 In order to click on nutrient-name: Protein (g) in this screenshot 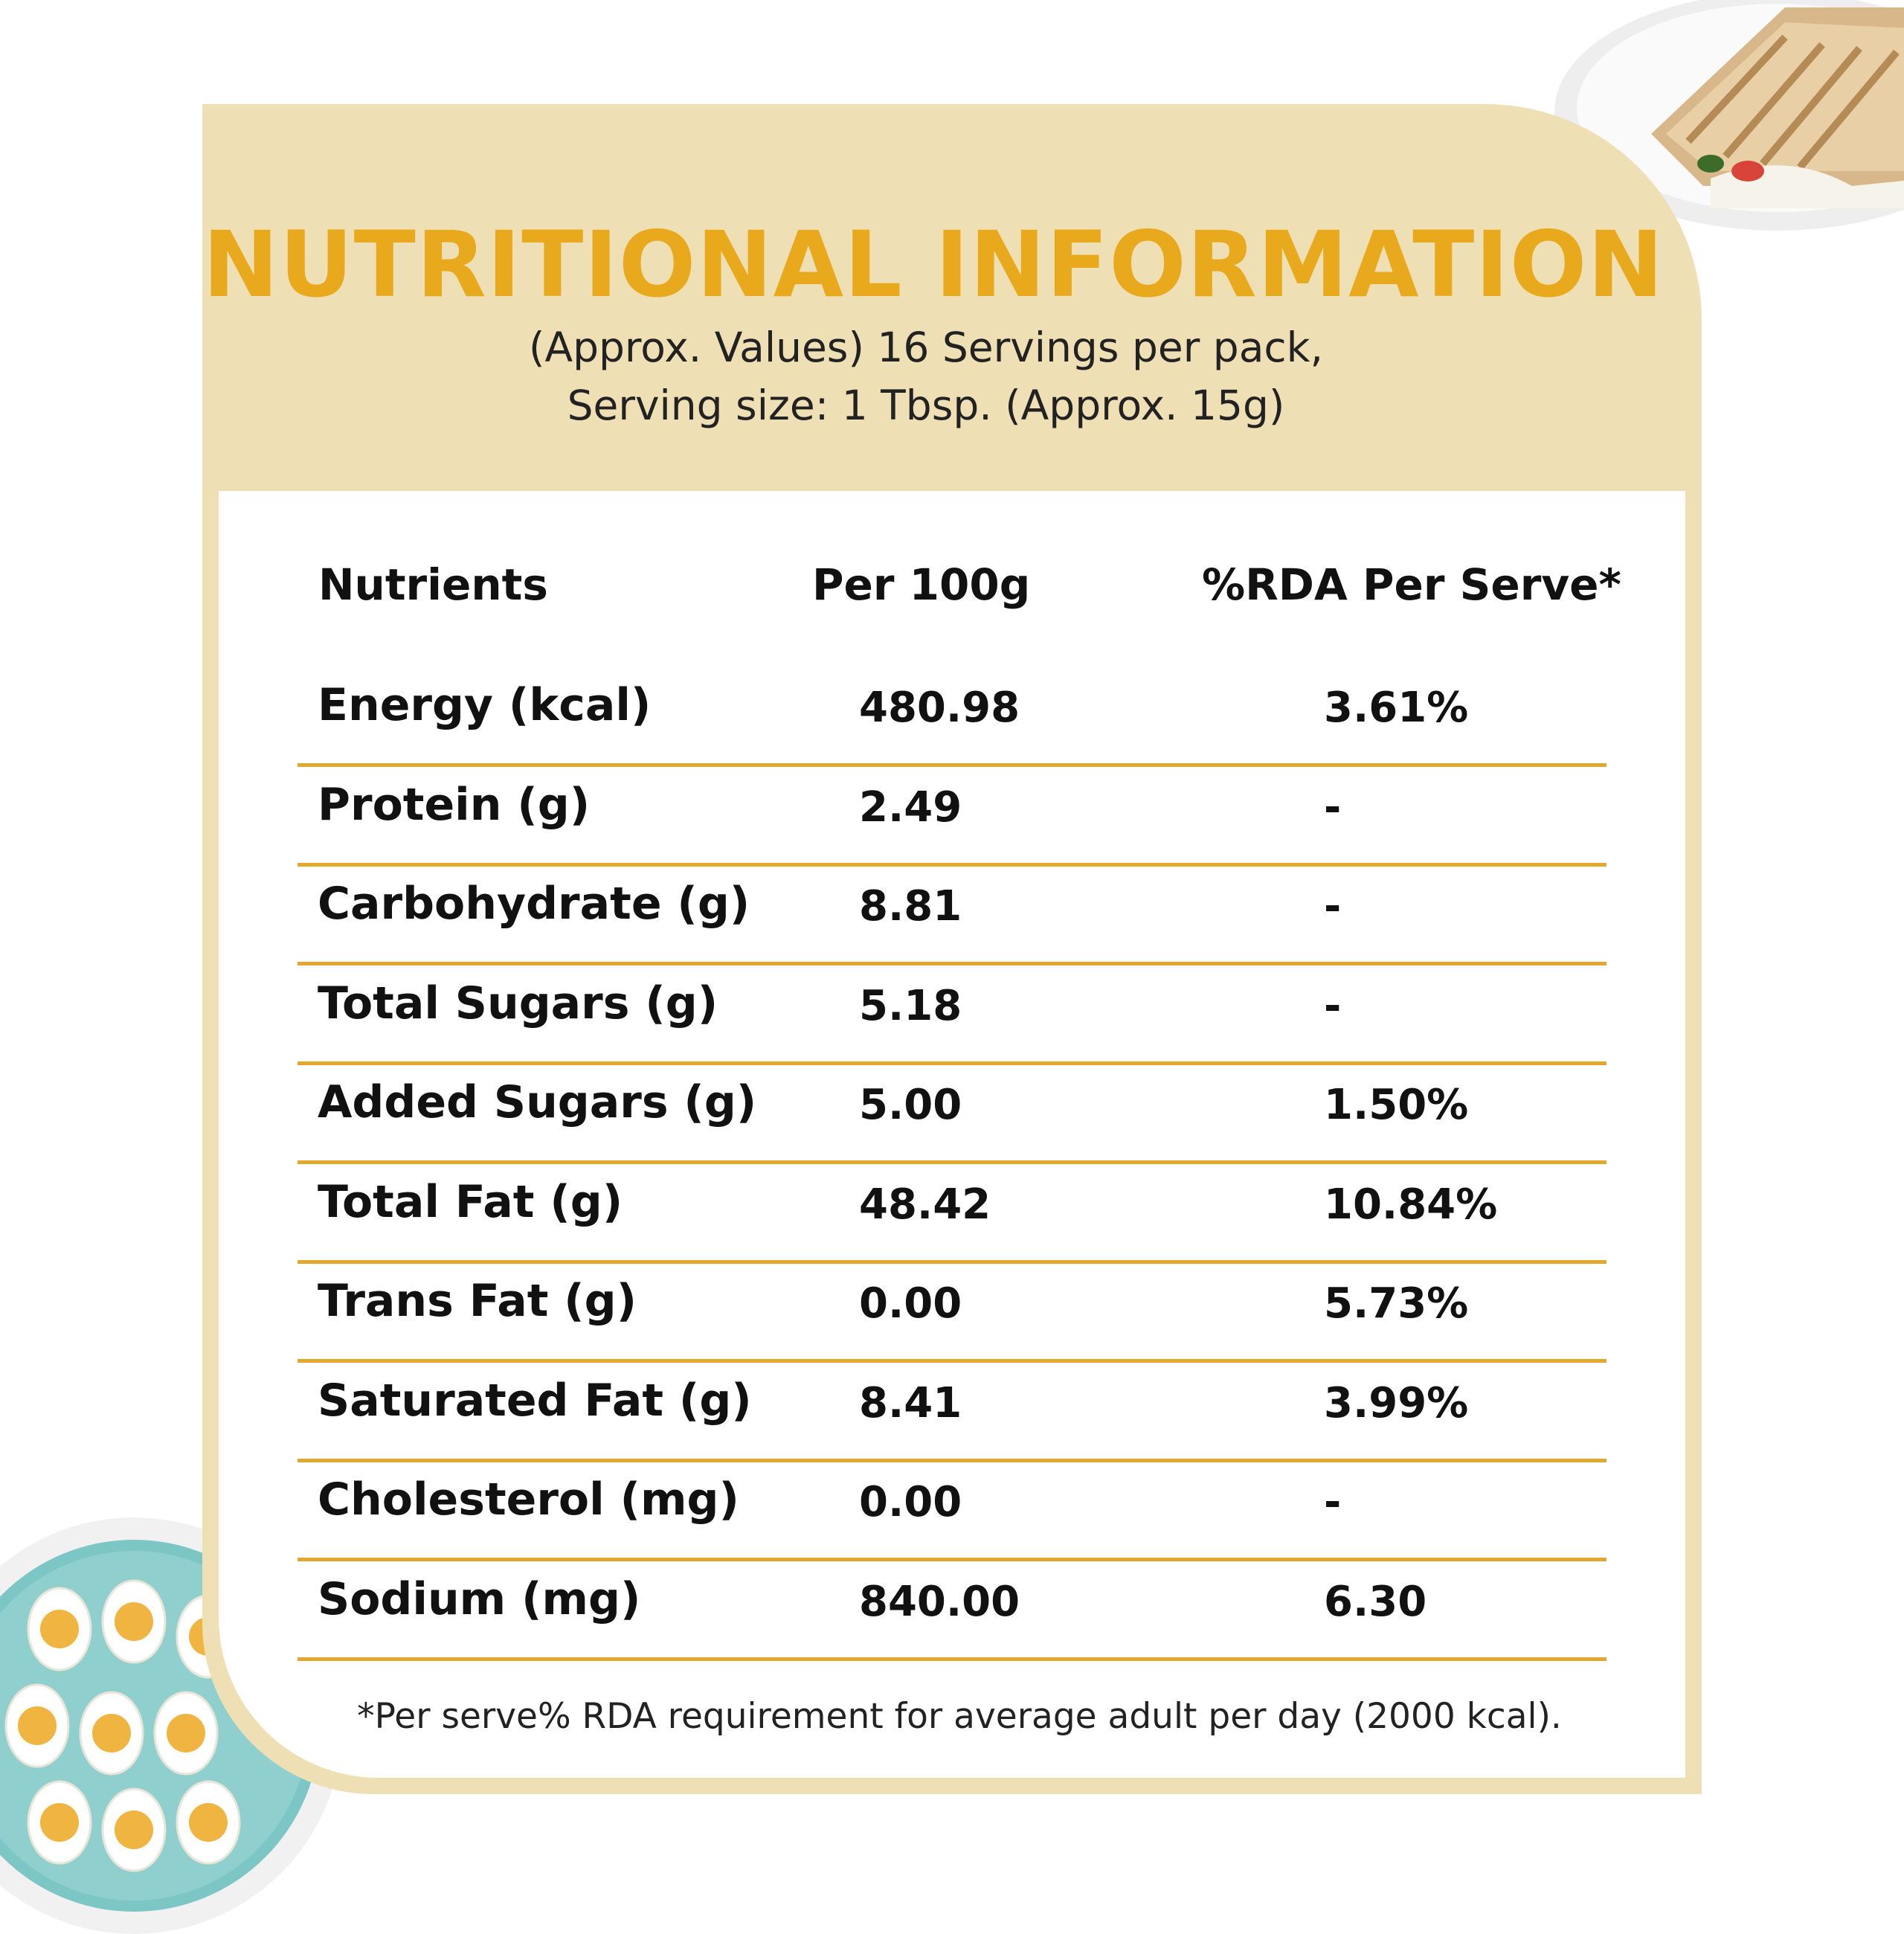, I will do `click(455, 805)`.